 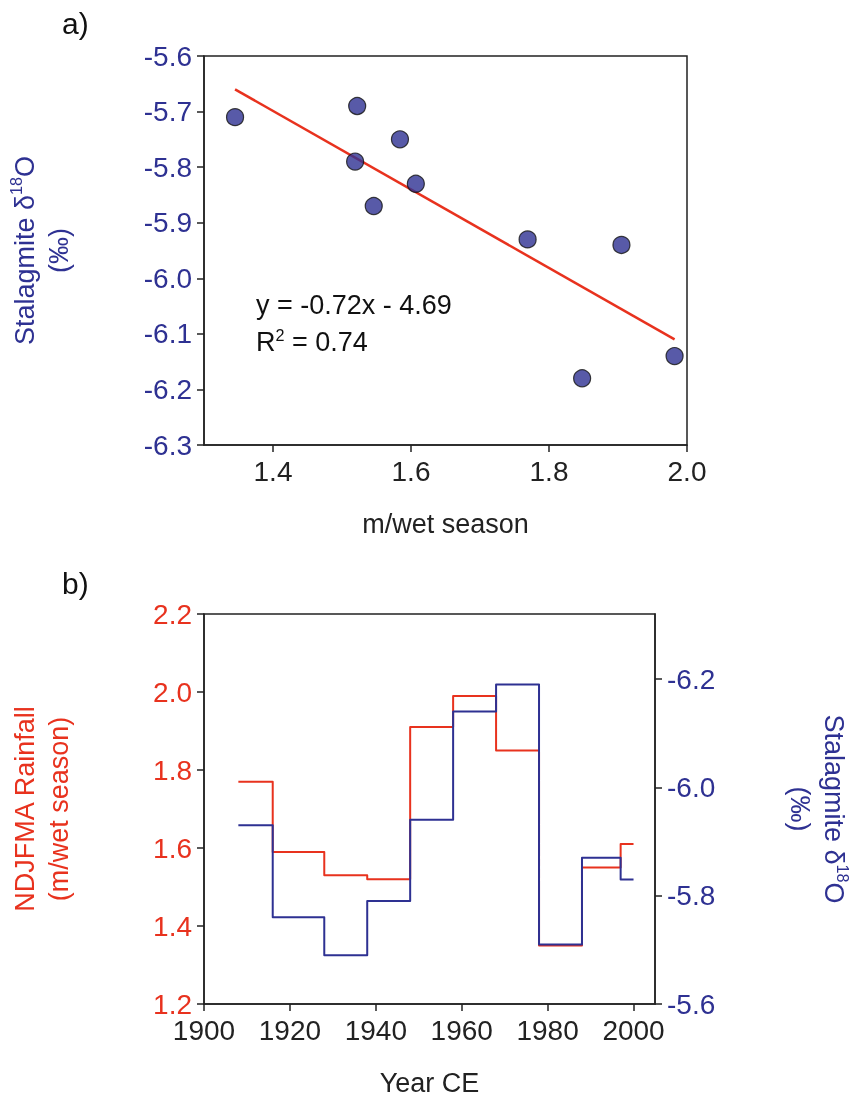 I want to click on x-tick-label: 1920, so click(x=290, y=1030).